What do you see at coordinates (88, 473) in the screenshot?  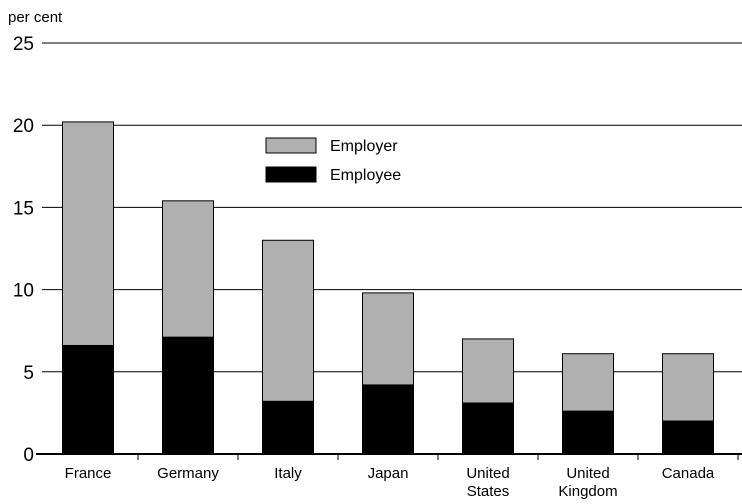 I see `category-label: France` at bounding box center [88, 473].